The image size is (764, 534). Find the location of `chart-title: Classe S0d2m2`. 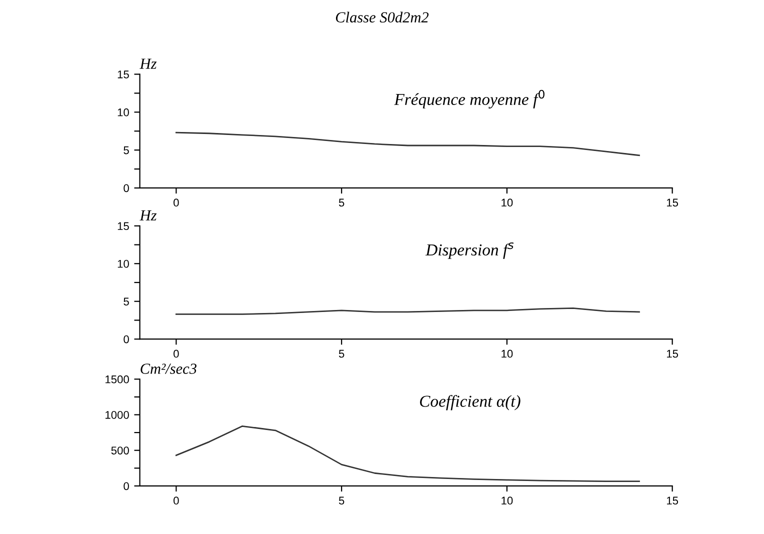

chart-title: Classe S0d2m2 is located at coordinates (382, 17).